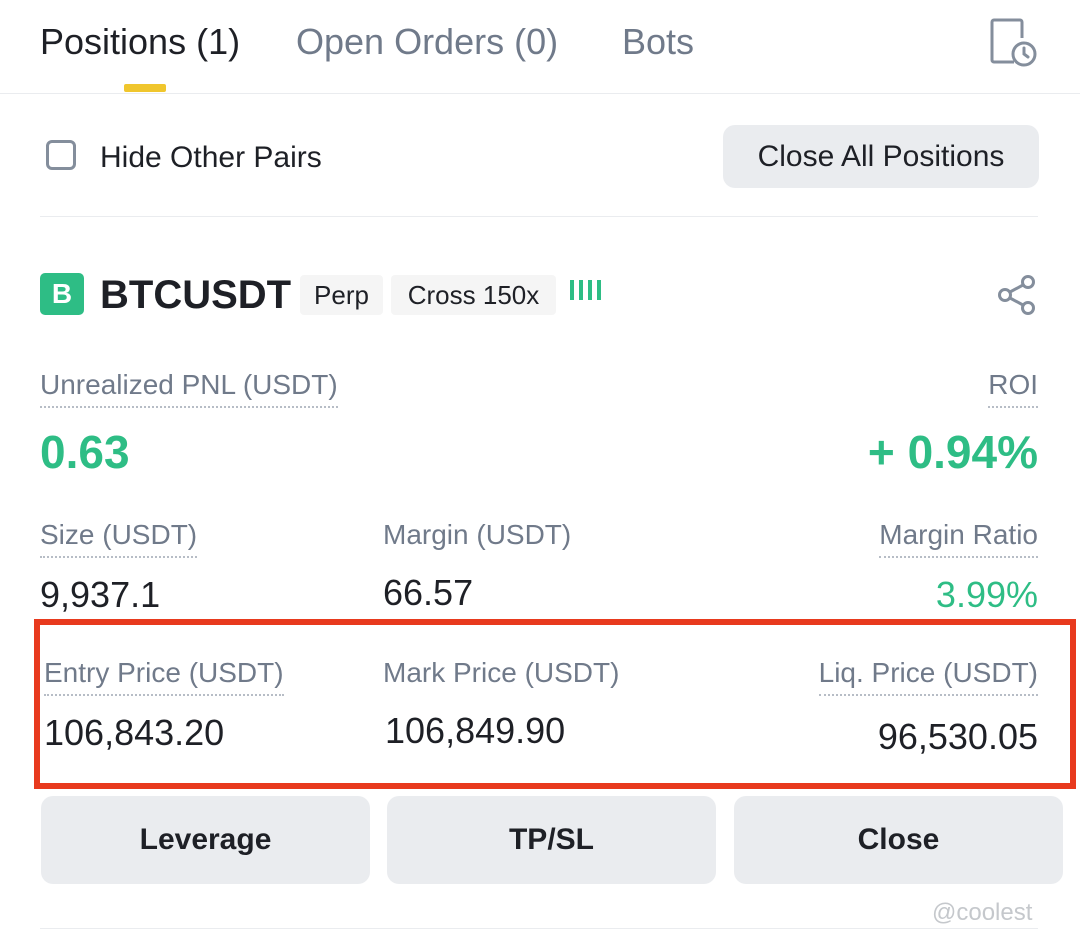 Image resolution: width=1080 pixels, height=940 pixels. What do you see at coordinates (427, 41) in the screenshot?
I see `tab-open-orders: Open Orders (0)` at bounding box center [427, 41].